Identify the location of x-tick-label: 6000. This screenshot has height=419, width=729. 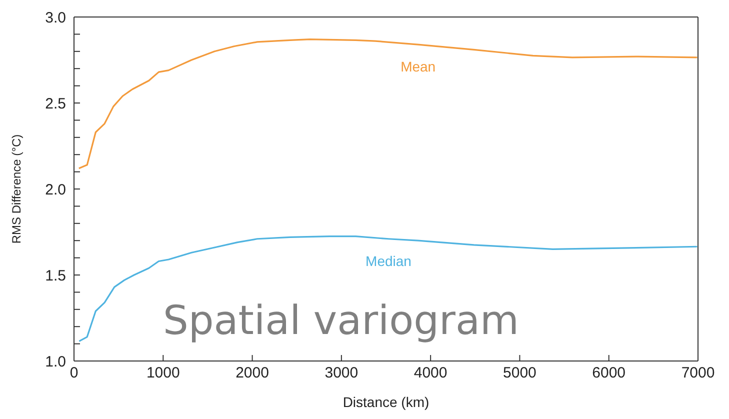
(609, 373).